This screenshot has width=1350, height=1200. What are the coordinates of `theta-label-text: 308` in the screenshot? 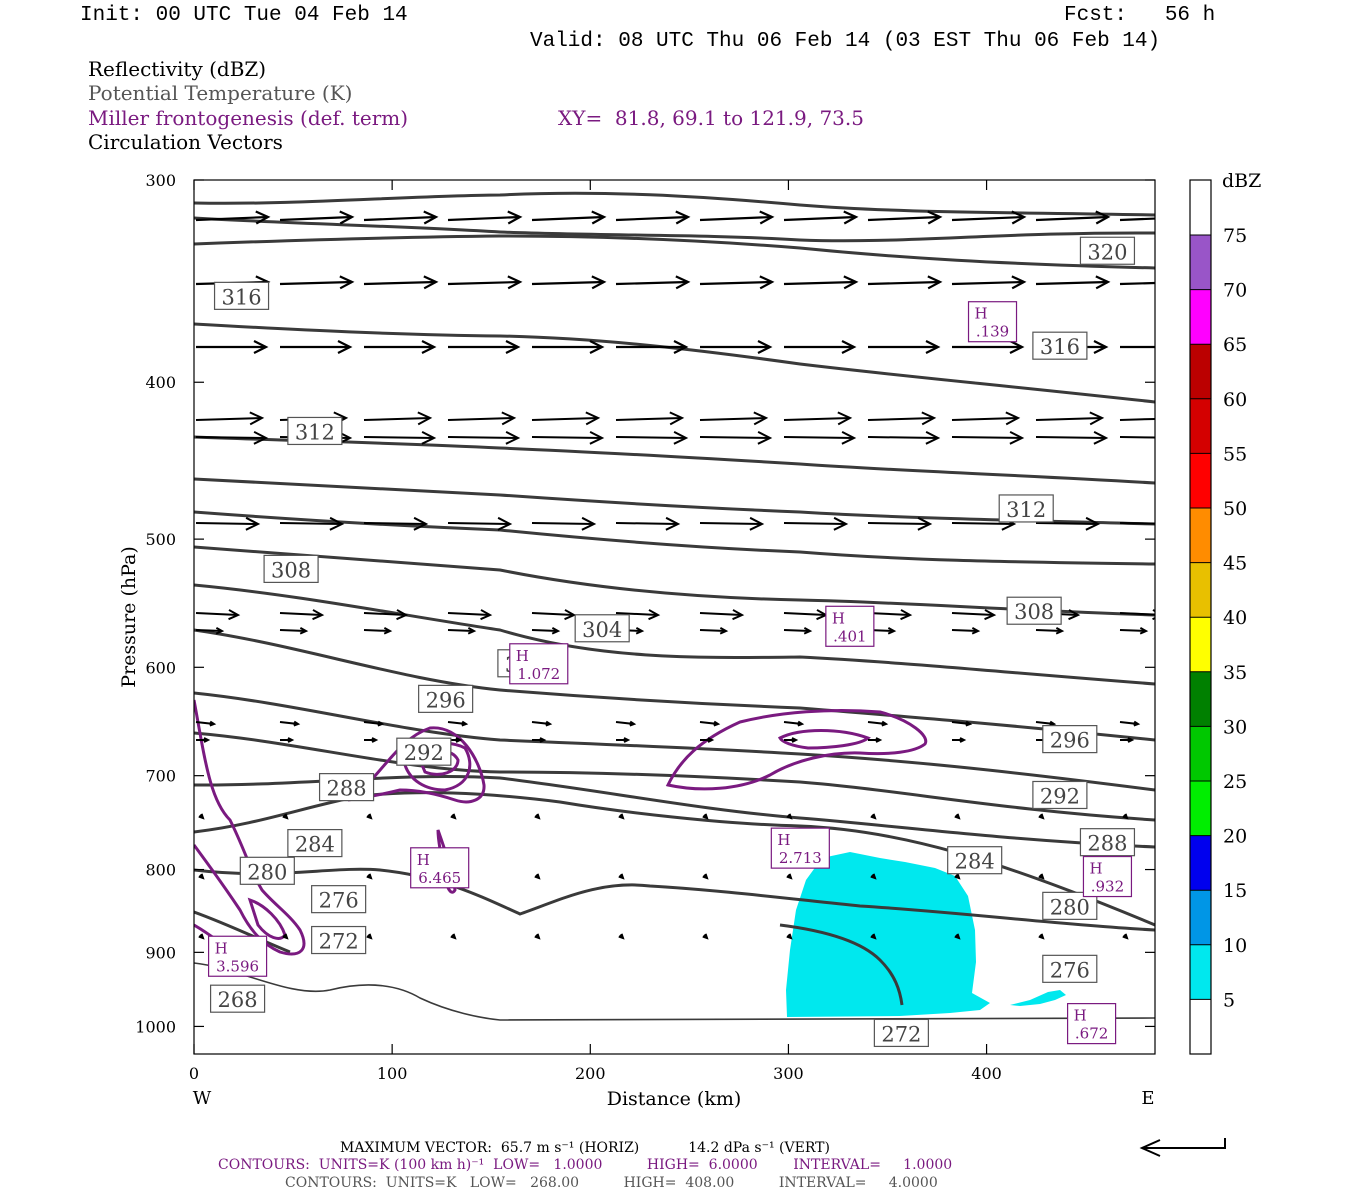 It's located at (1034, 612).